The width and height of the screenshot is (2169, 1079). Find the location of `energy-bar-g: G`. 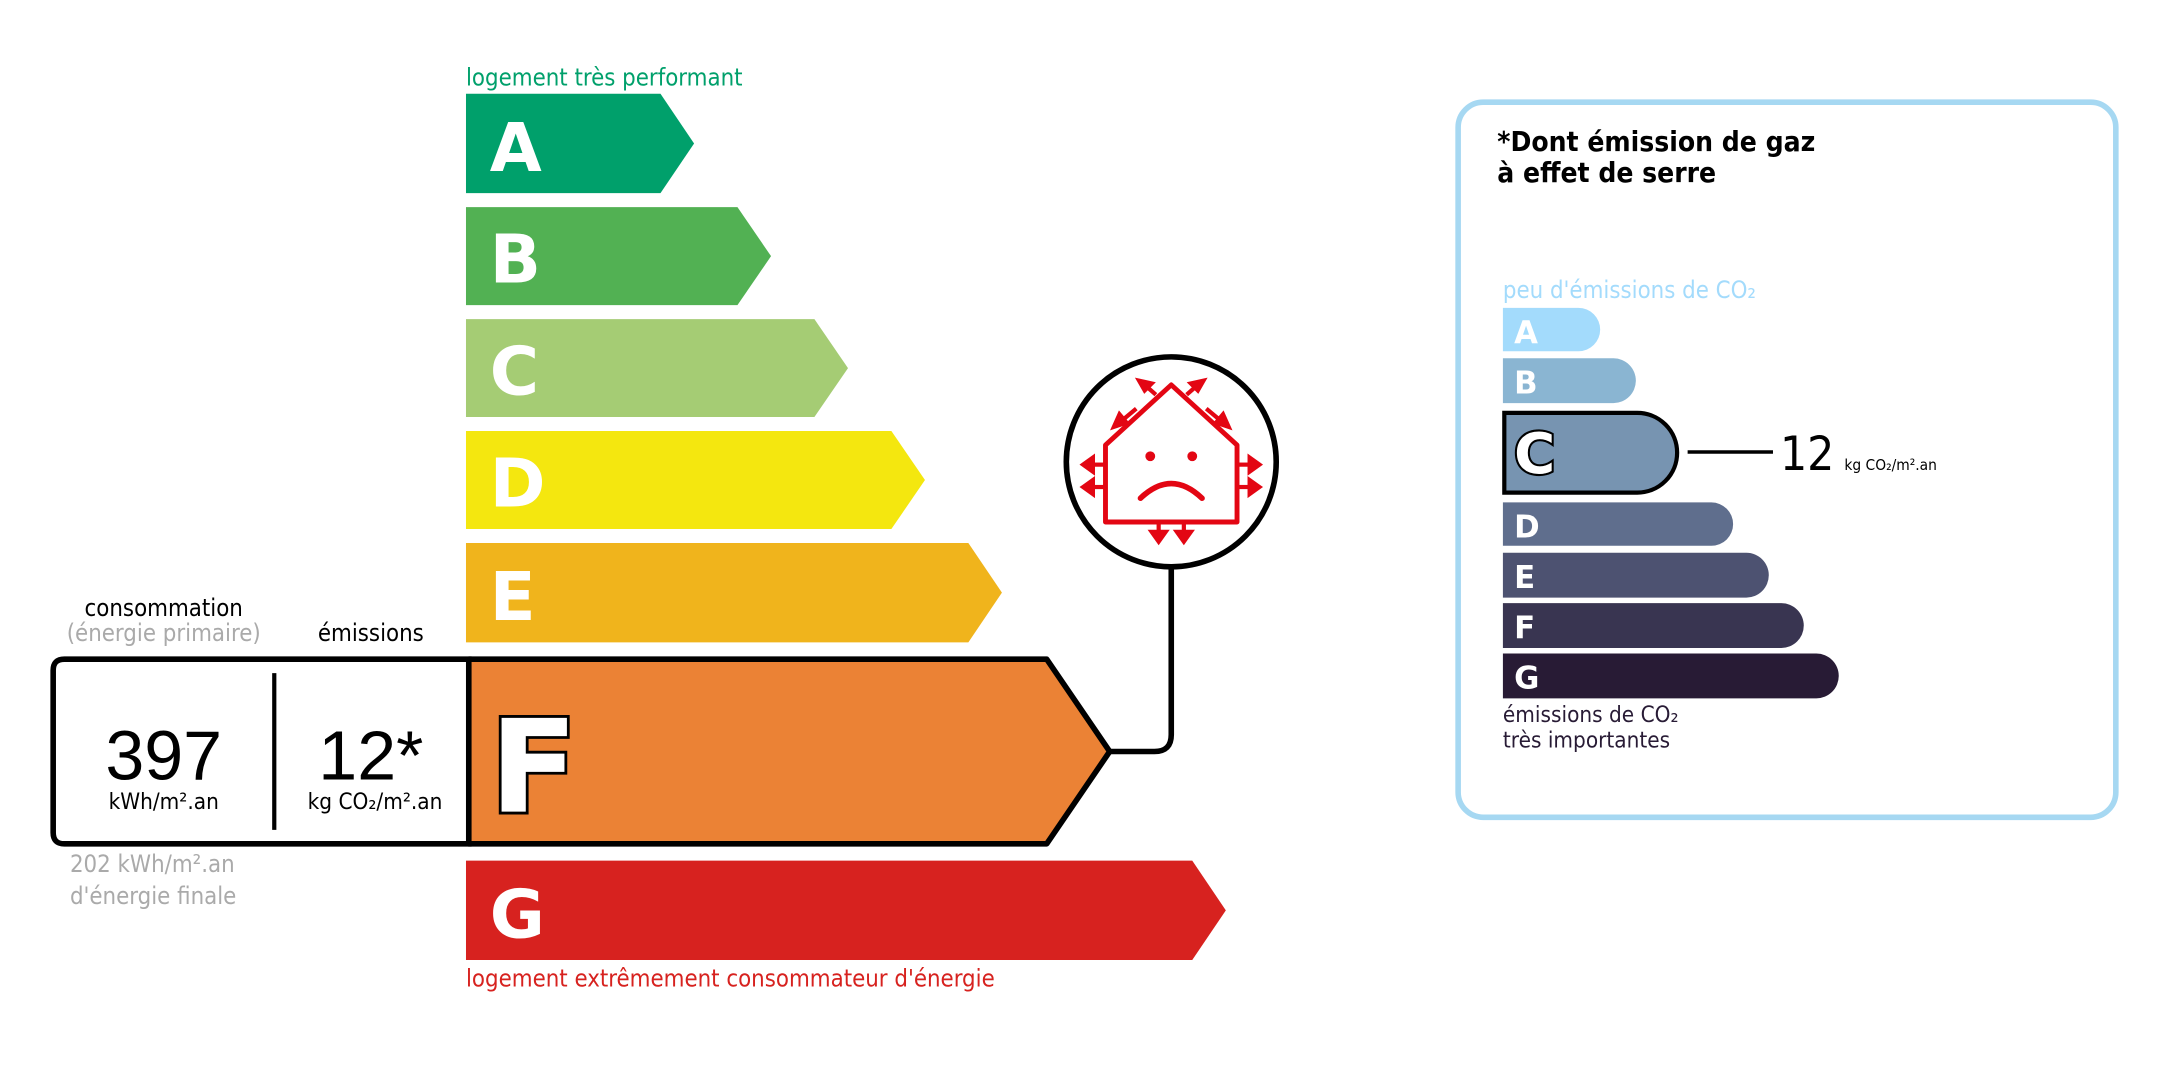

energy-bar-g: G is located at coordinates (845, 910).